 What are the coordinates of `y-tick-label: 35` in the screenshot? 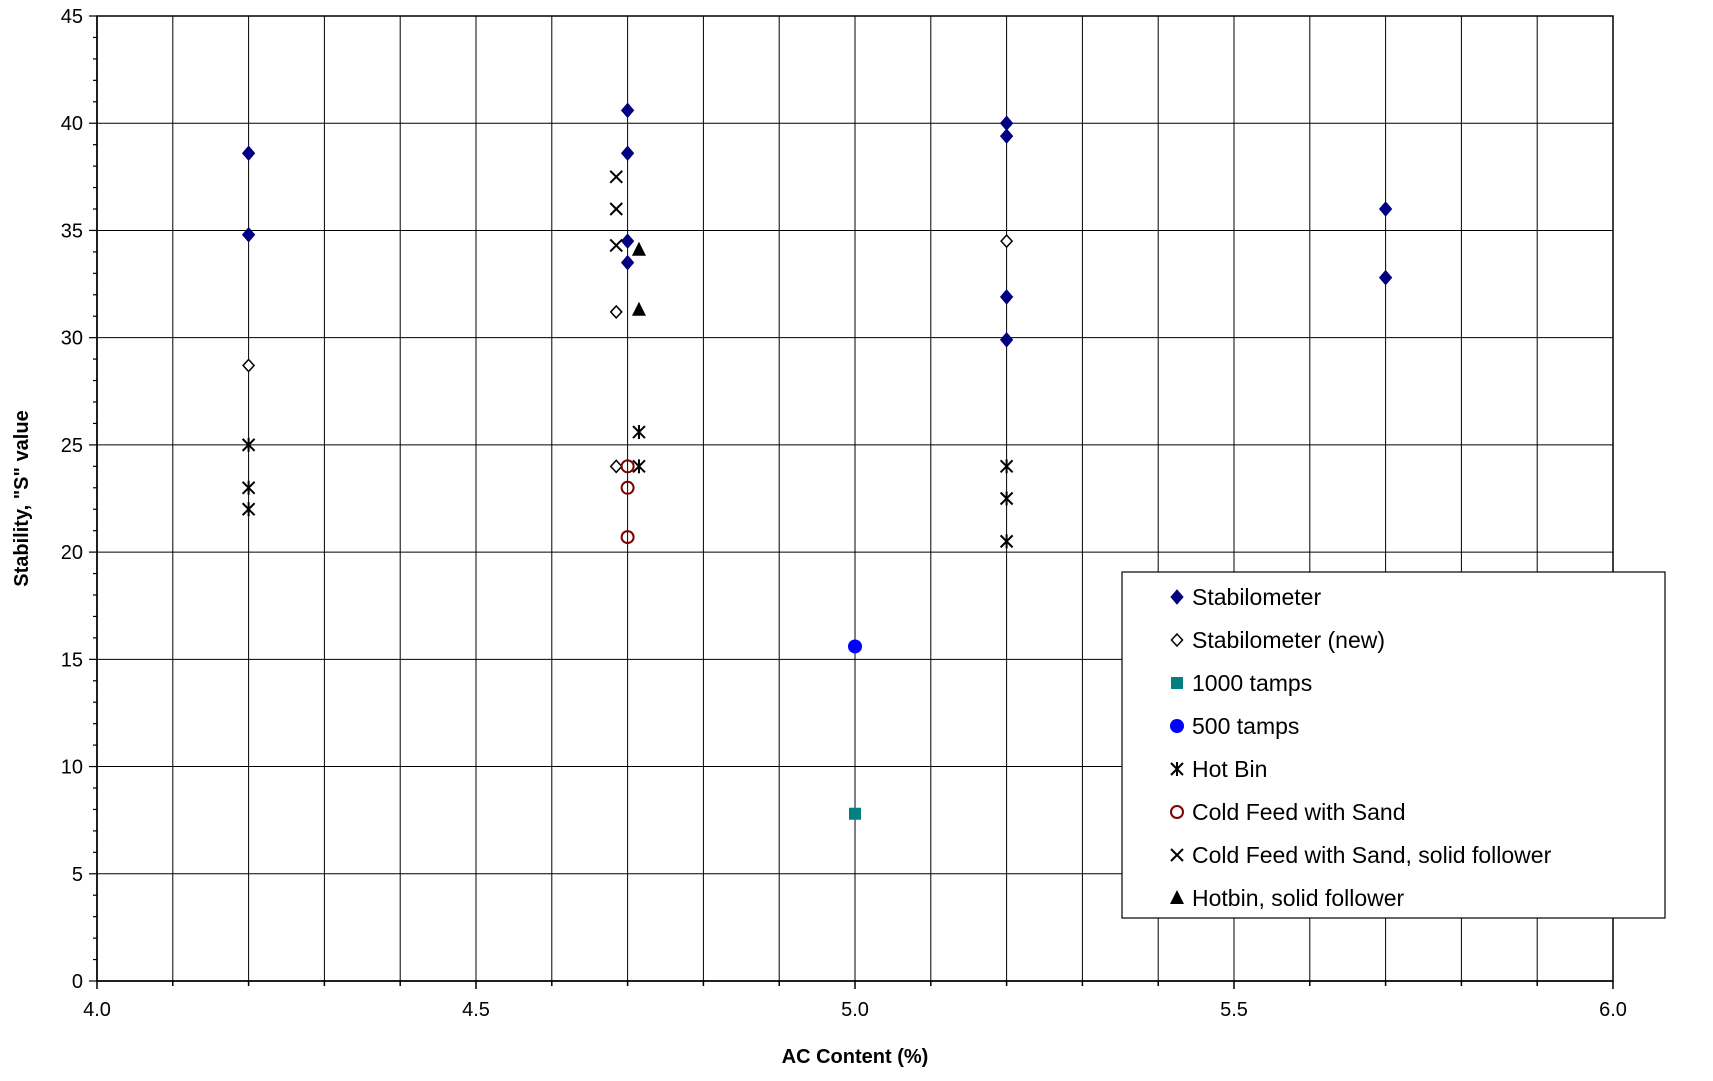 It's located at (72, 231).